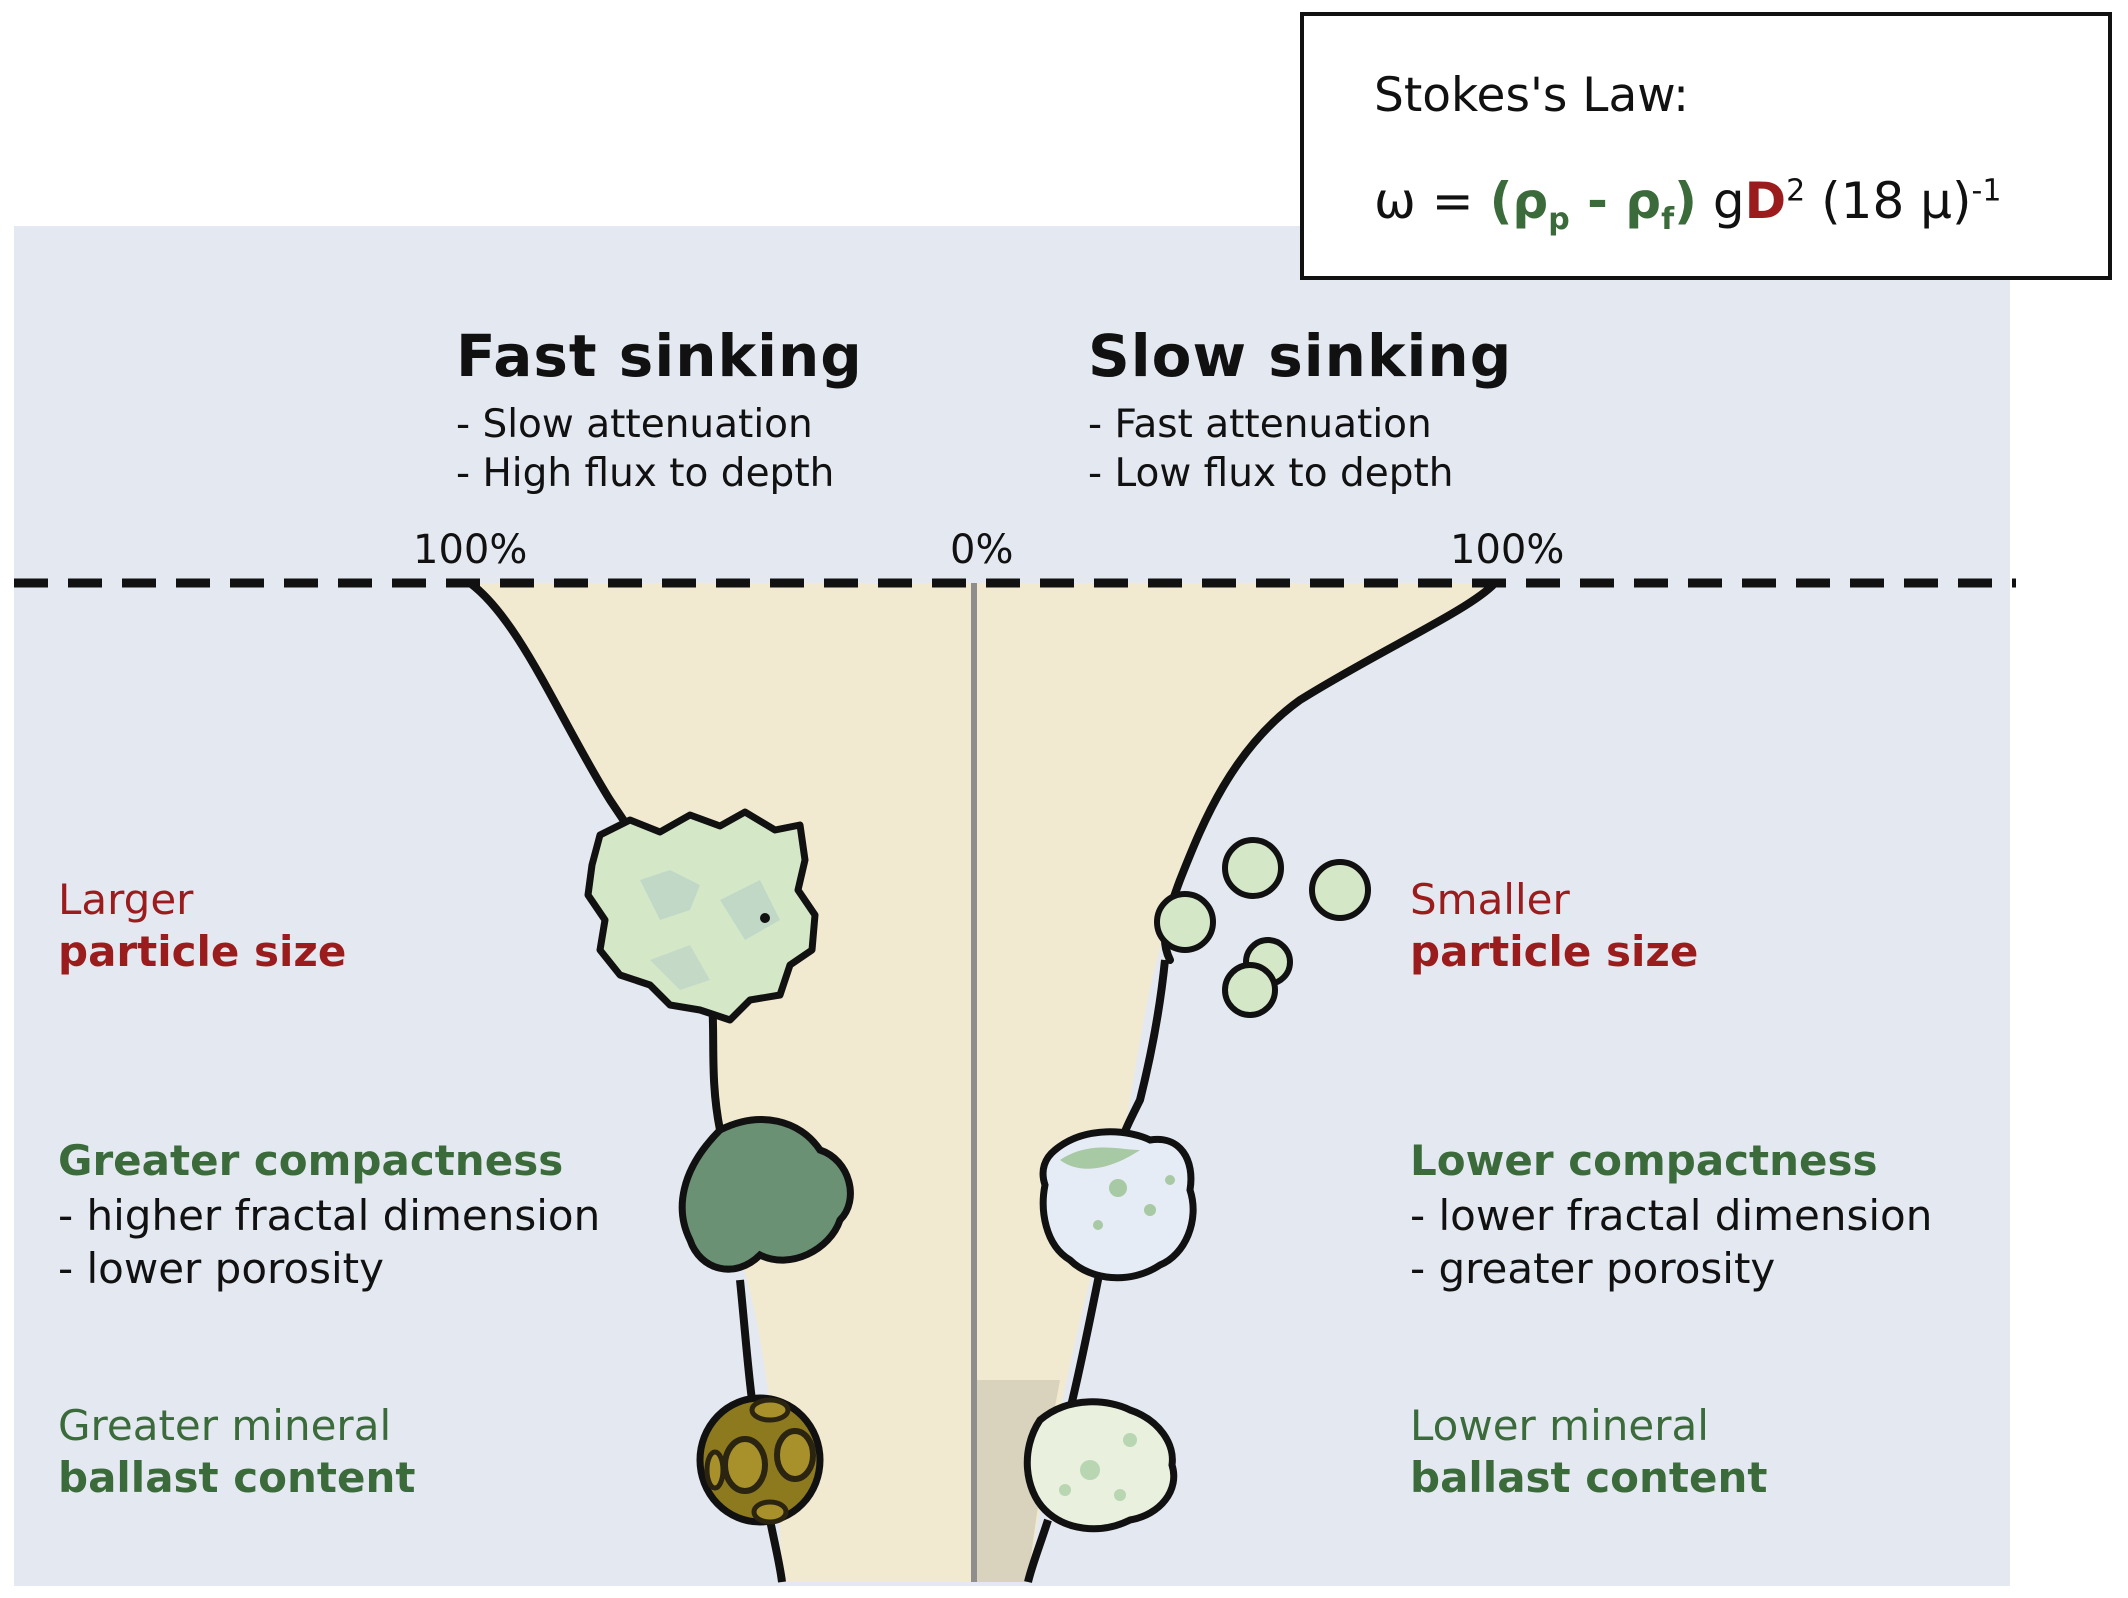  Describe the element at coordinates (760, 1460) in the screenshot. I see `coccolith-particle` at that location.